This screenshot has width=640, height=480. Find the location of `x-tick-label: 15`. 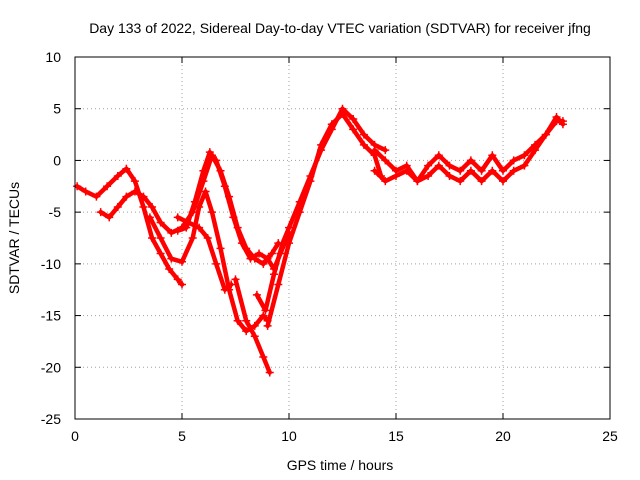

x-tick-label: 15 is located at coordinates (396, 436).